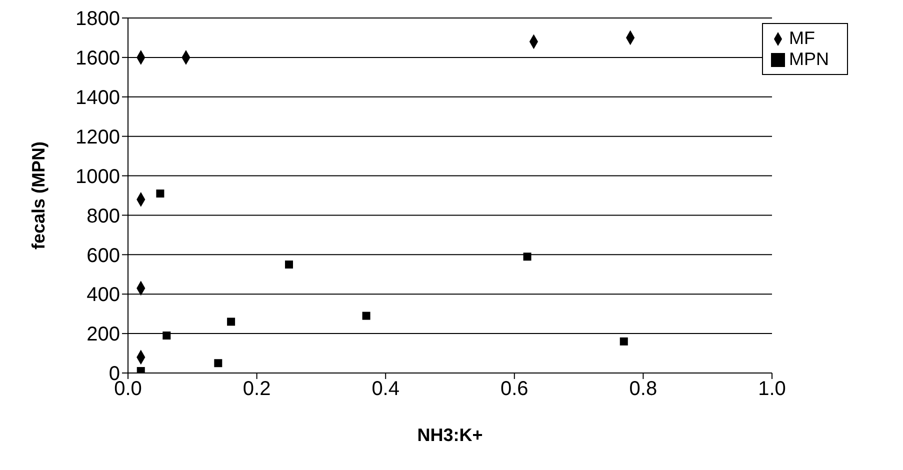 This screenshot has width=903, height=470. Describe the element at coordinates (809, 59) in the screenshot. I see `legend-label: MPN` at that location.